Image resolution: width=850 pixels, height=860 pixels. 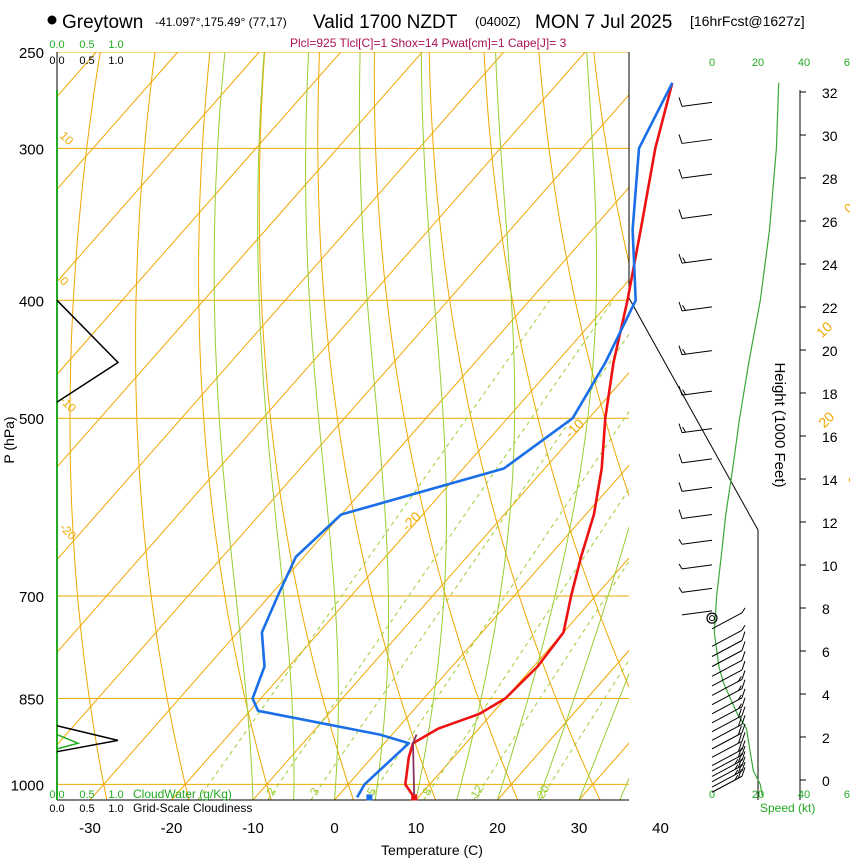 What do you see at coordinates (830, 351) in the screenshot?
I see `height-tick-label: 20` at bounding box center [830, 351].